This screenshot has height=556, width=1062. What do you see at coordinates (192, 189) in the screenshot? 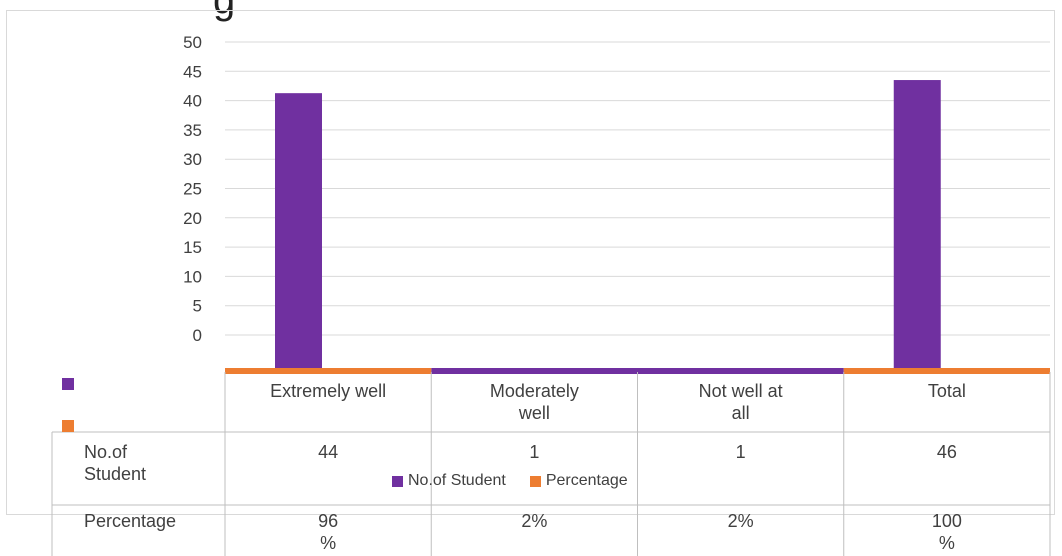
I see `y-tick-label: 25` at bounding box center [192, 189].